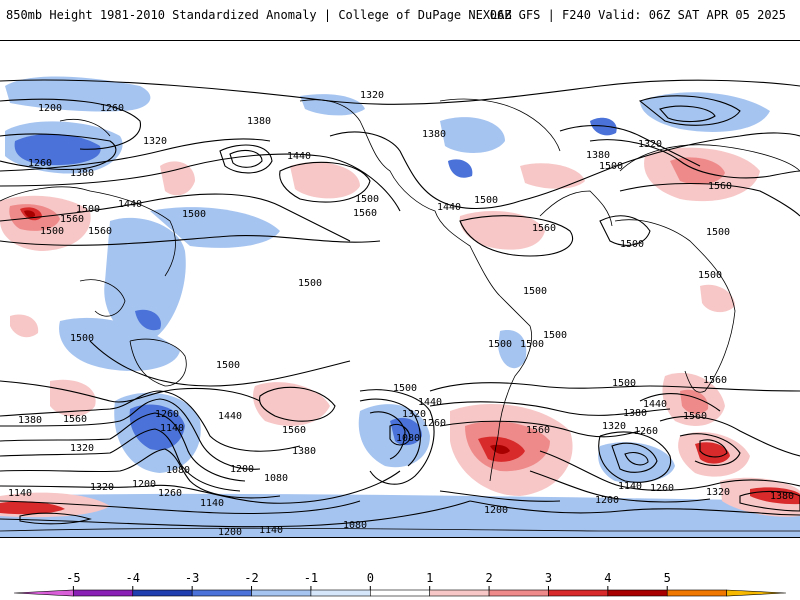  Describe the element at coordinates (73, 578) in the screenshot. I see `colorbar-tick-label: -5` at that location.